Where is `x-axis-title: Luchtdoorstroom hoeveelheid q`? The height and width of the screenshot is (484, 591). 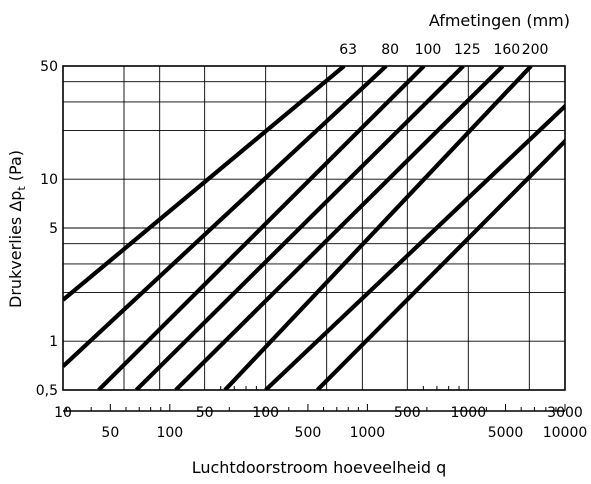
x-axis-title: Luchtdoorstroom hoeveelheid q is located at coordinates (319, 467).